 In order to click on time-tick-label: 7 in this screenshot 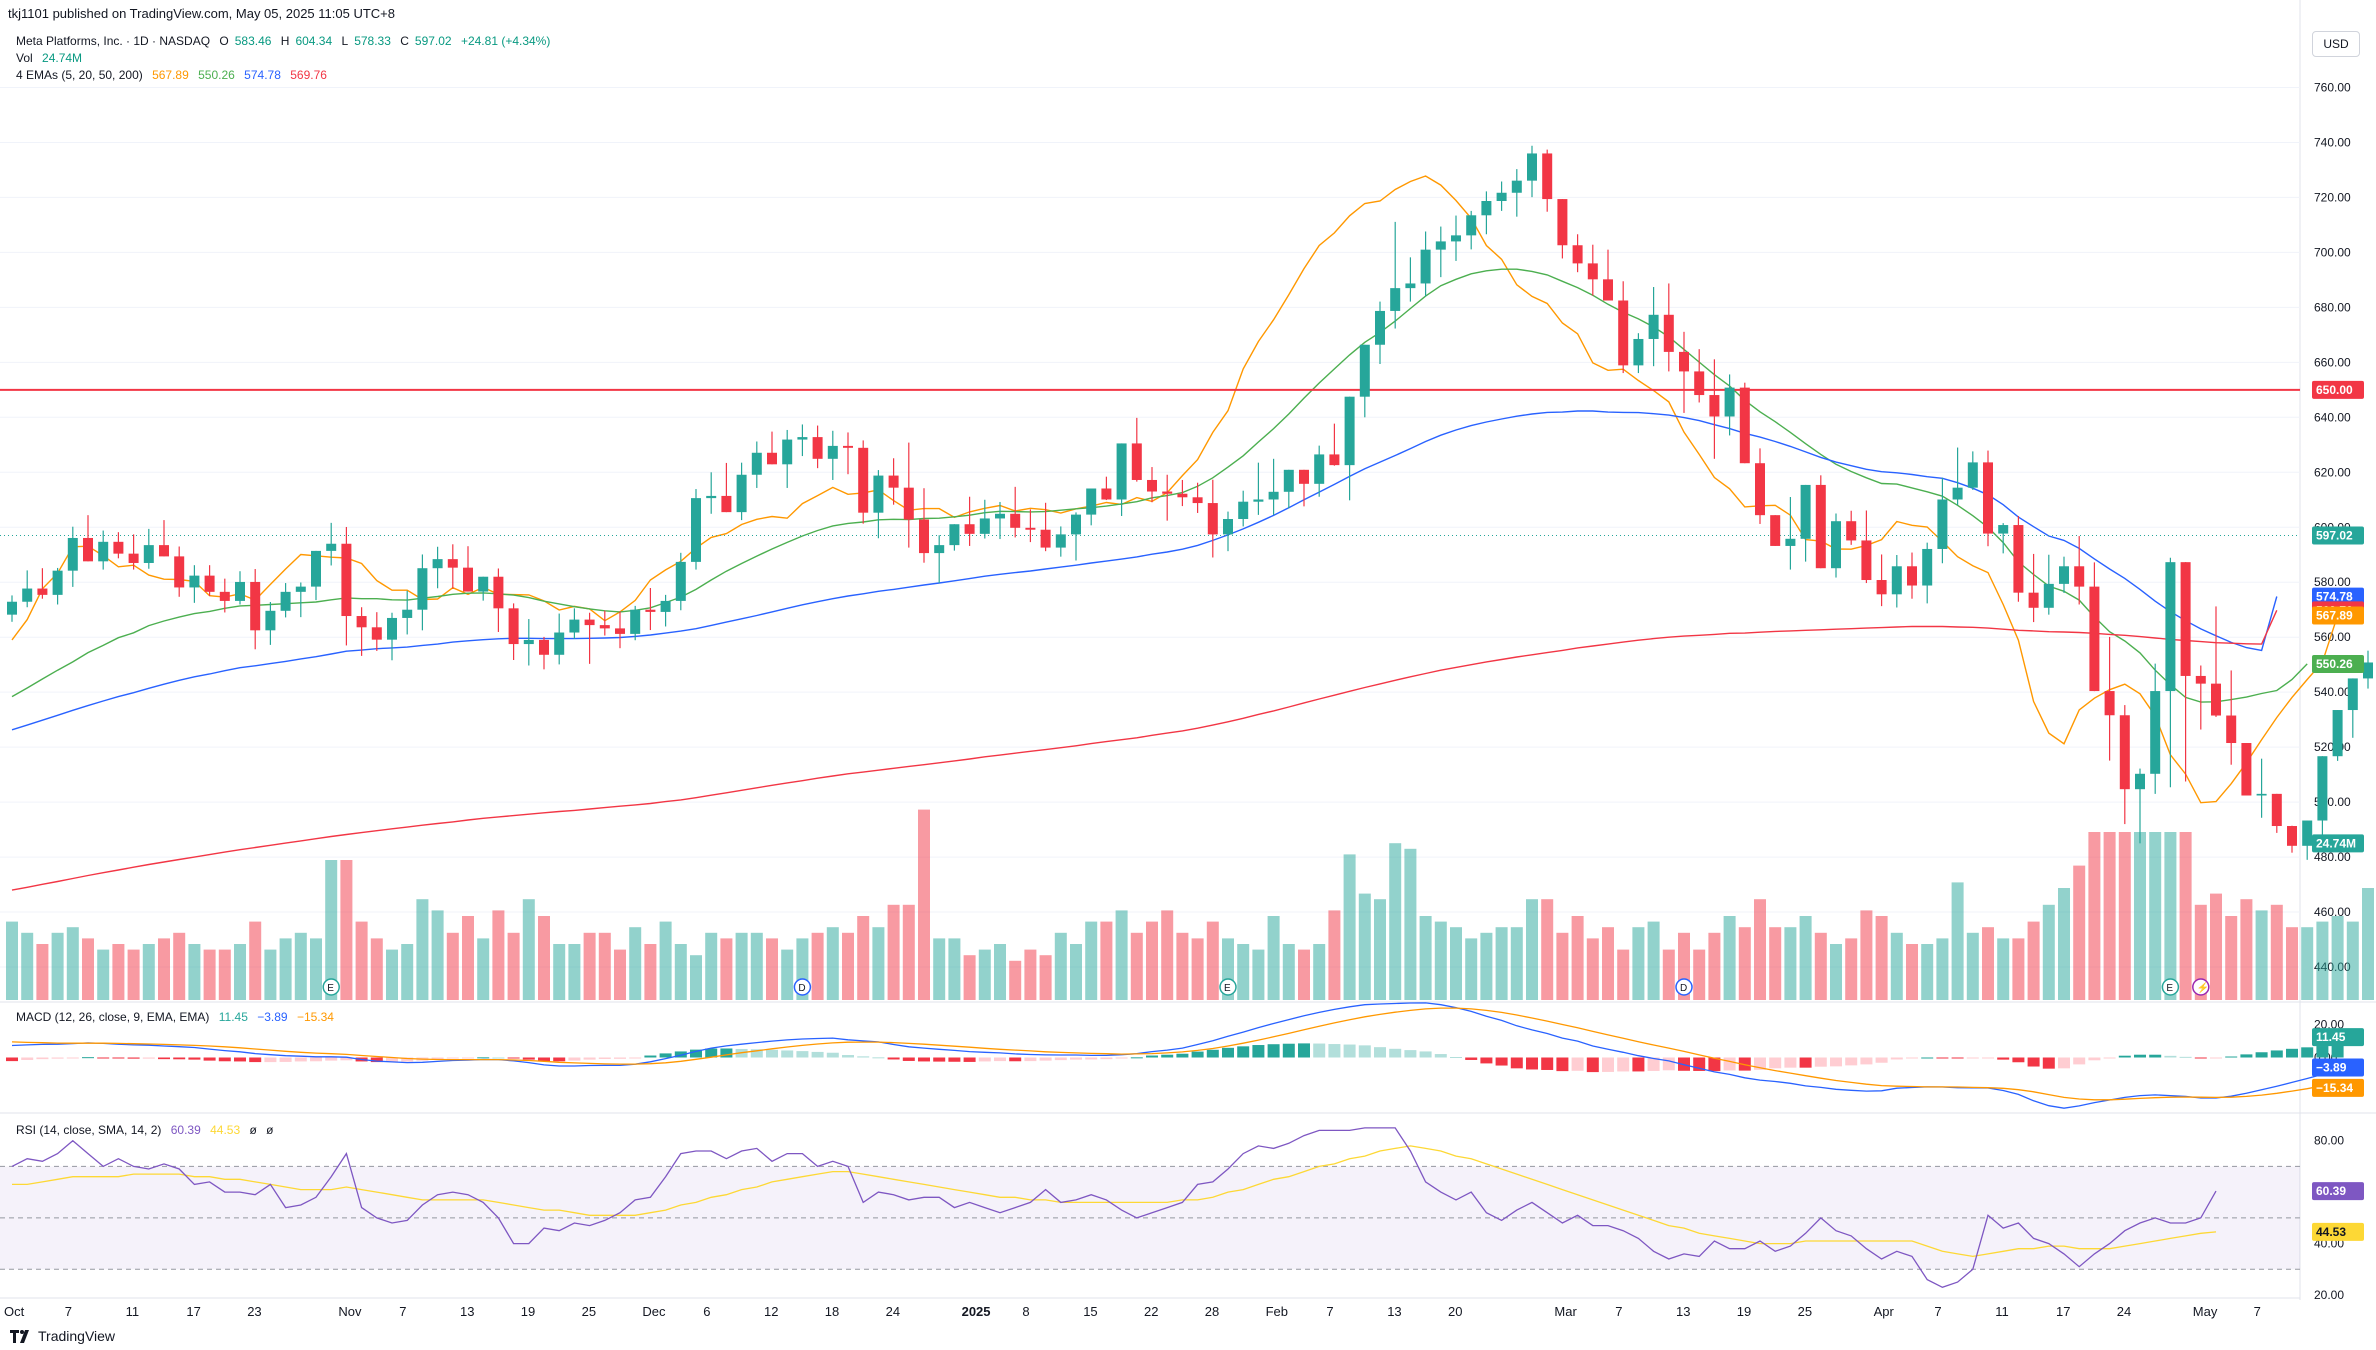, I will do `click(1937, 1311)`.